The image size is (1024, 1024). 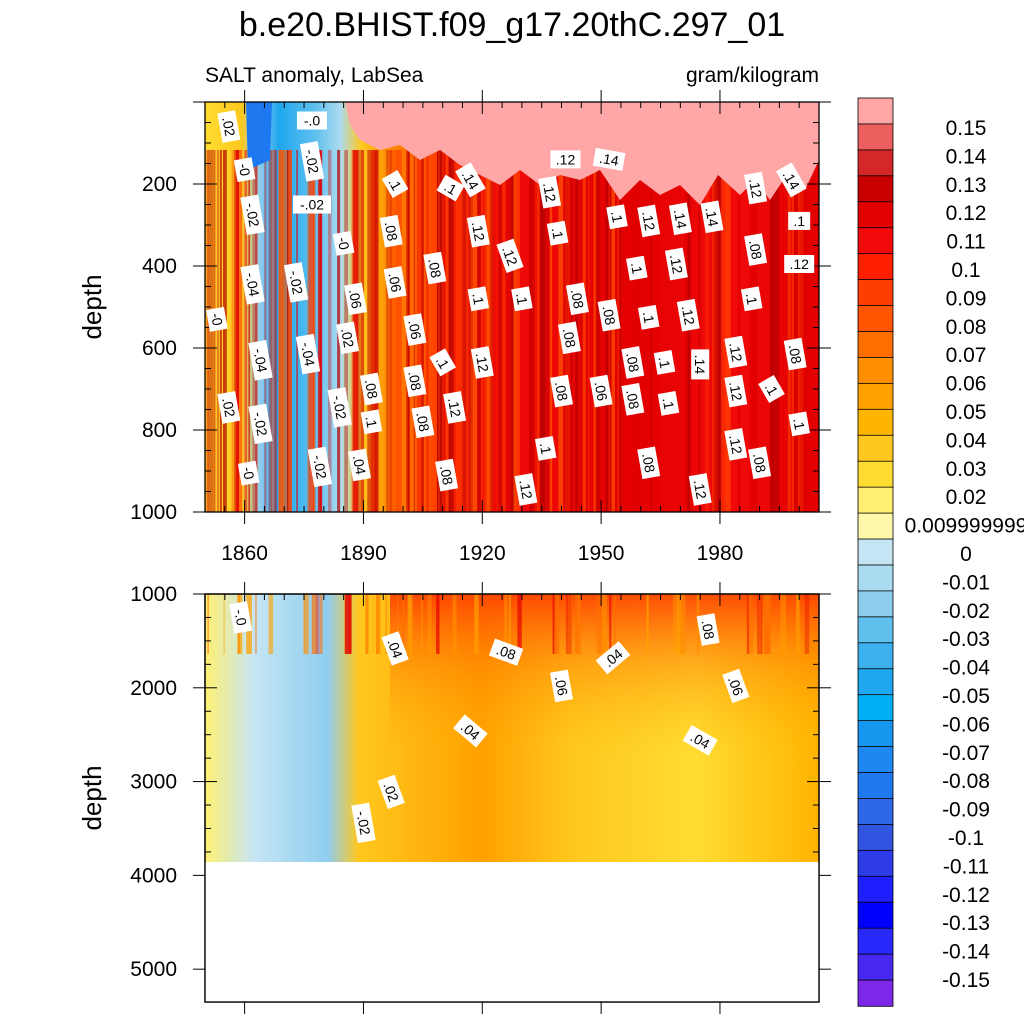 I want to click on colorbar-label: 0.08, so click(x=966, y=327).